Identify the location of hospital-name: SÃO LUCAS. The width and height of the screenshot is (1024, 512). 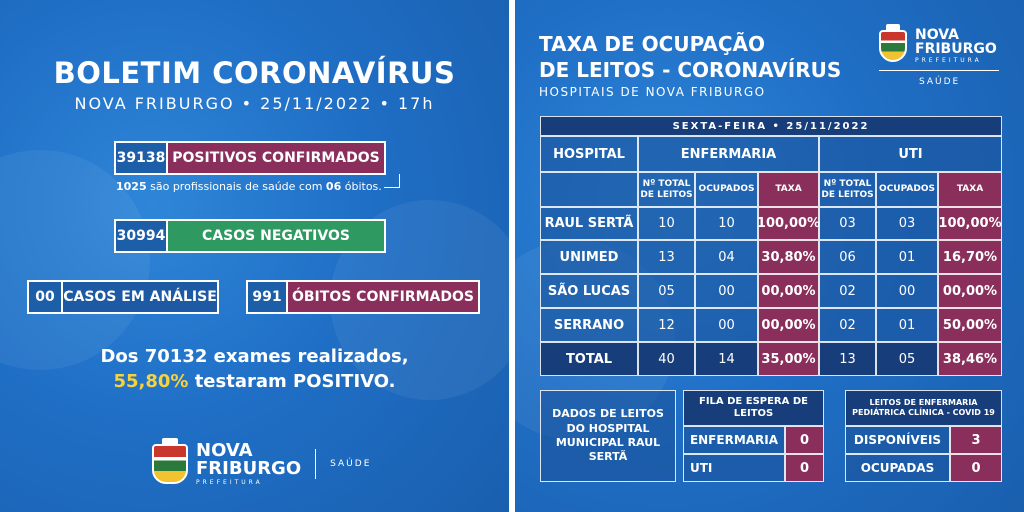
(589, 291).